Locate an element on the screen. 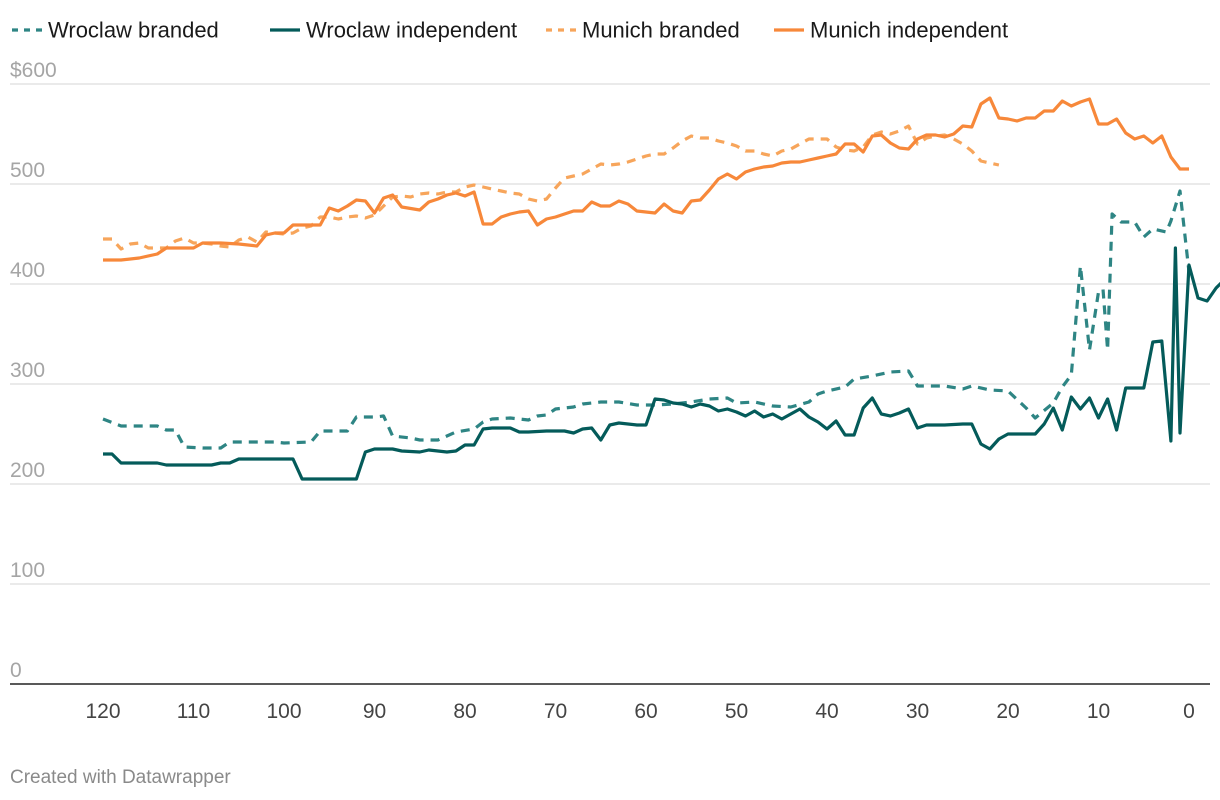 The width and height of the screenshot is (1220, 800). y-tick-label: 0 is located at coordinates (16, 670).